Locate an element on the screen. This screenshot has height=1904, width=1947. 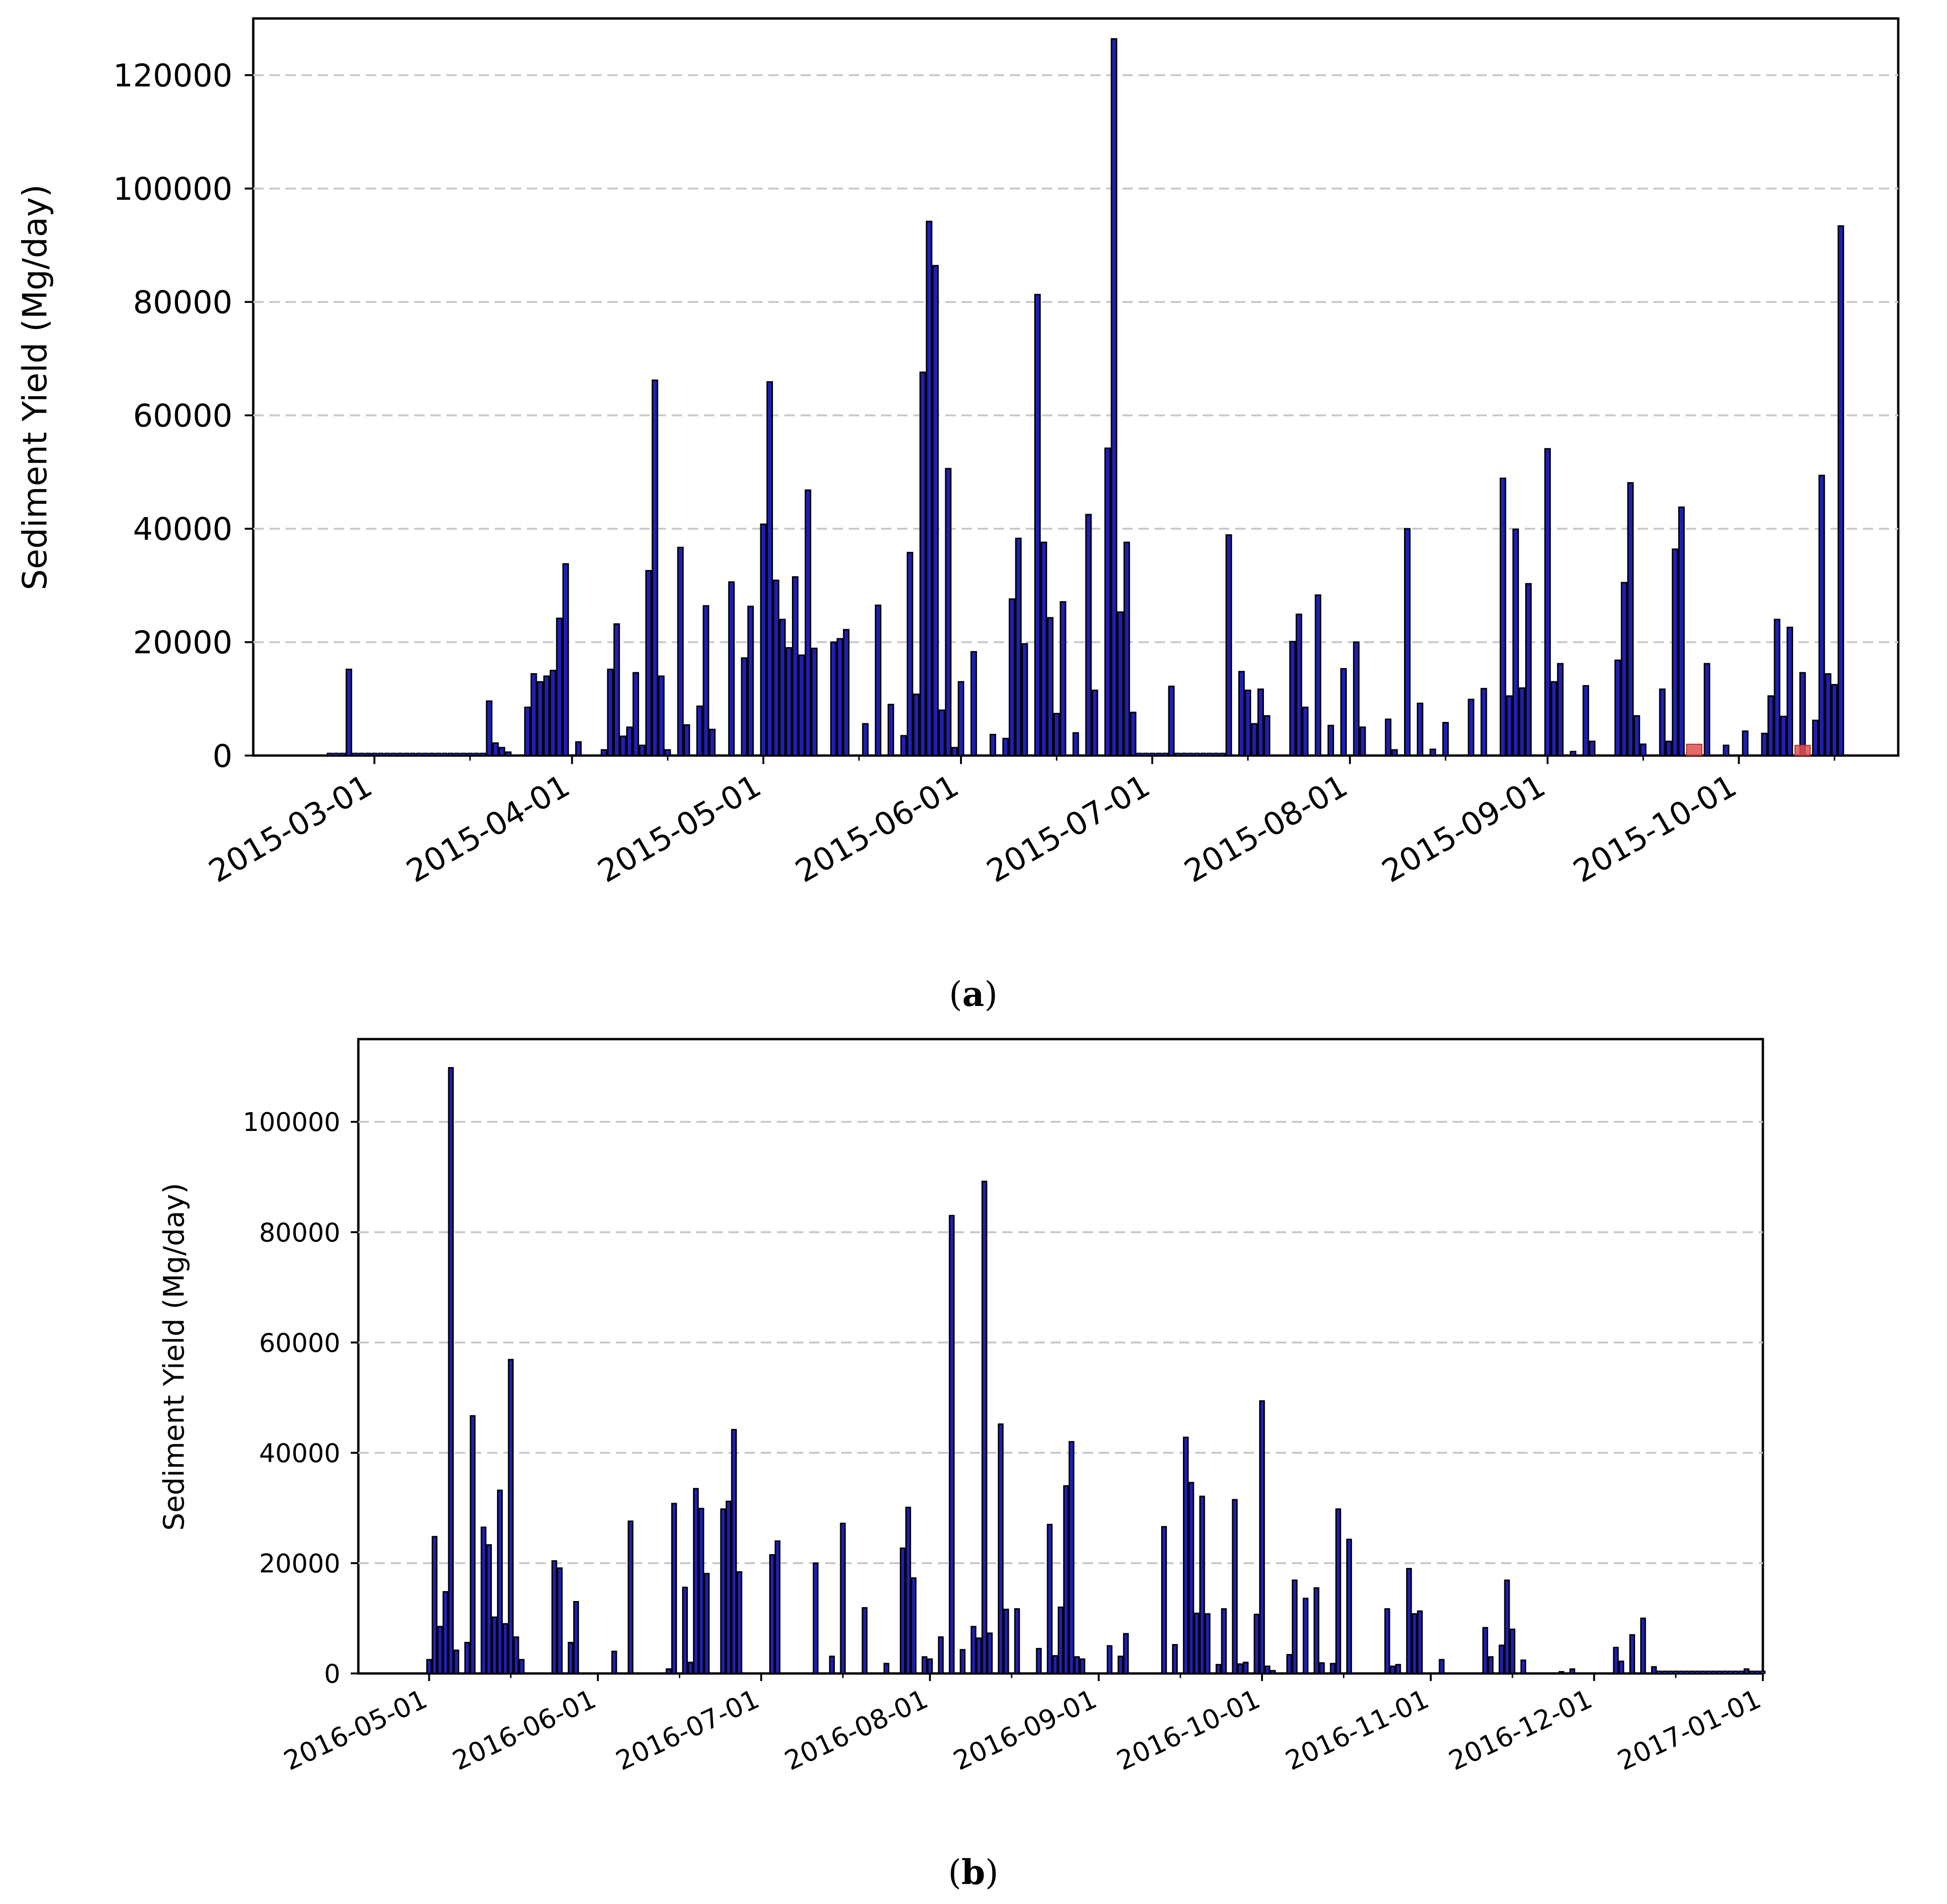
panel-b-caption: (b) is located at coordinates (973, 1872).